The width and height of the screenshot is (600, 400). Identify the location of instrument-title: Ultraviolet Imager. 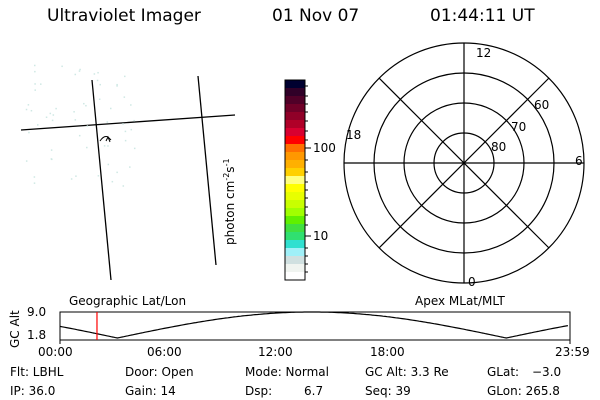
(124, 16).